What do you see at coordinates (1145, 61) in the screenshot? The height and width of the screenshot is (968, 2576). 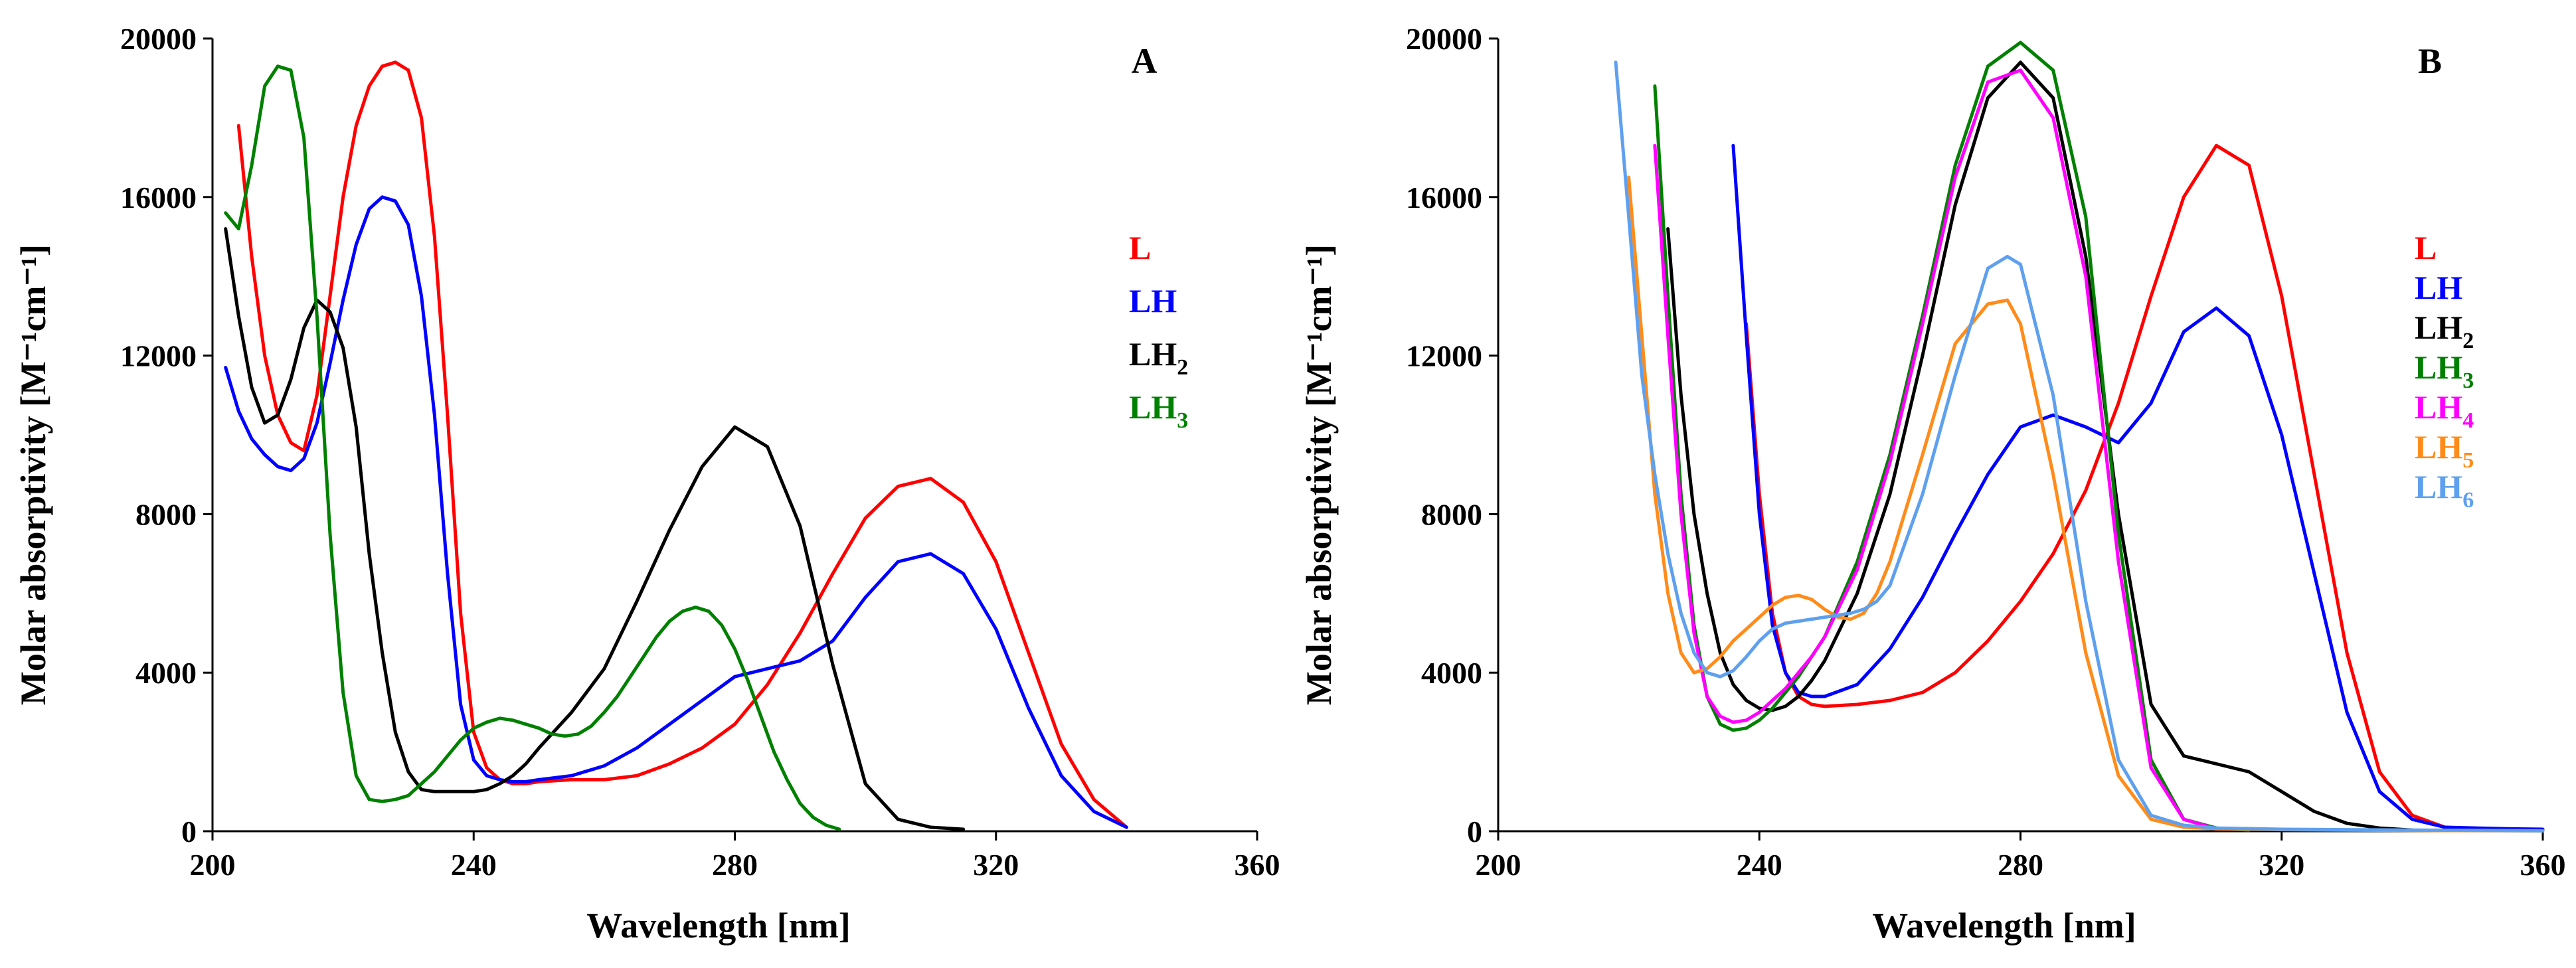 I see `panel-label-a: A` at bounding box center [1145, 61].